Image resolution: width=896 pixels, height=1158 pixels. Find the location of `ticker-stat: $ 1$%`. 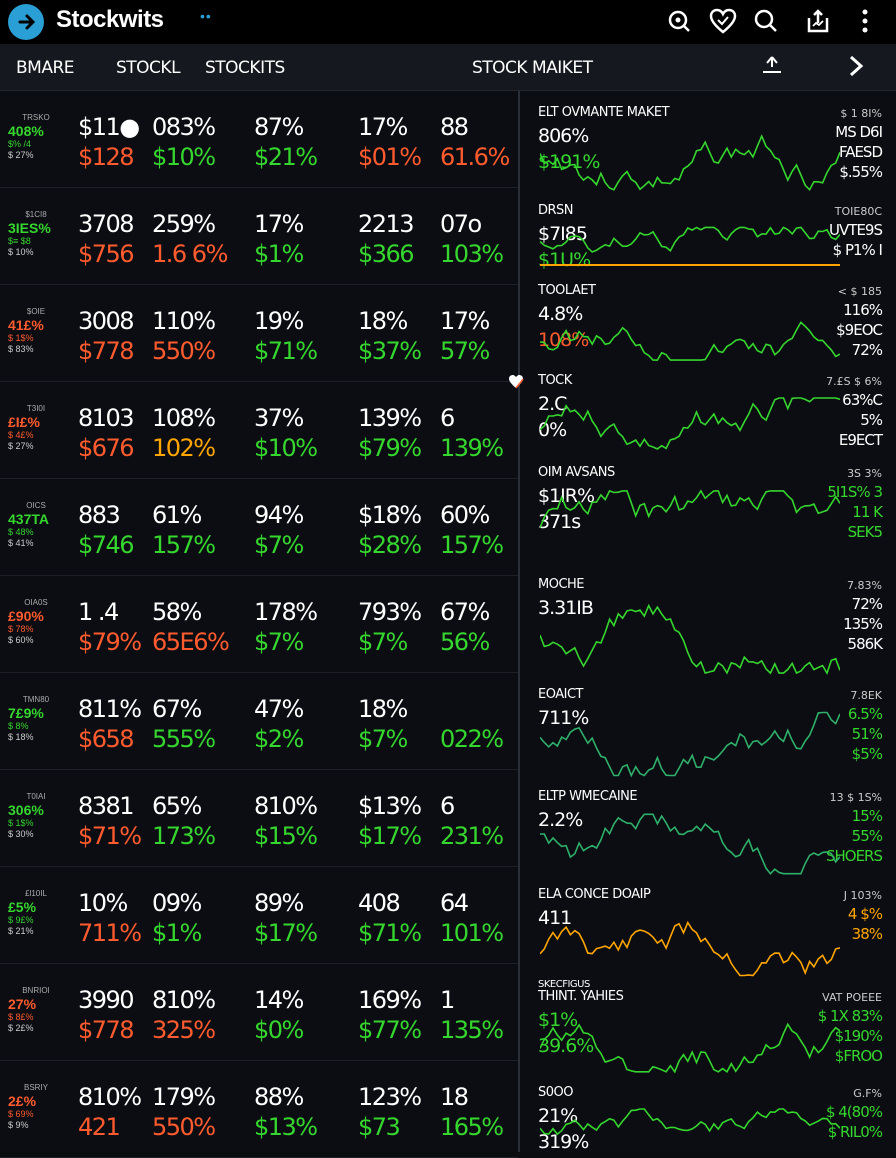

ticker-stat: $ 1$% is located at coordinates (21, 823).